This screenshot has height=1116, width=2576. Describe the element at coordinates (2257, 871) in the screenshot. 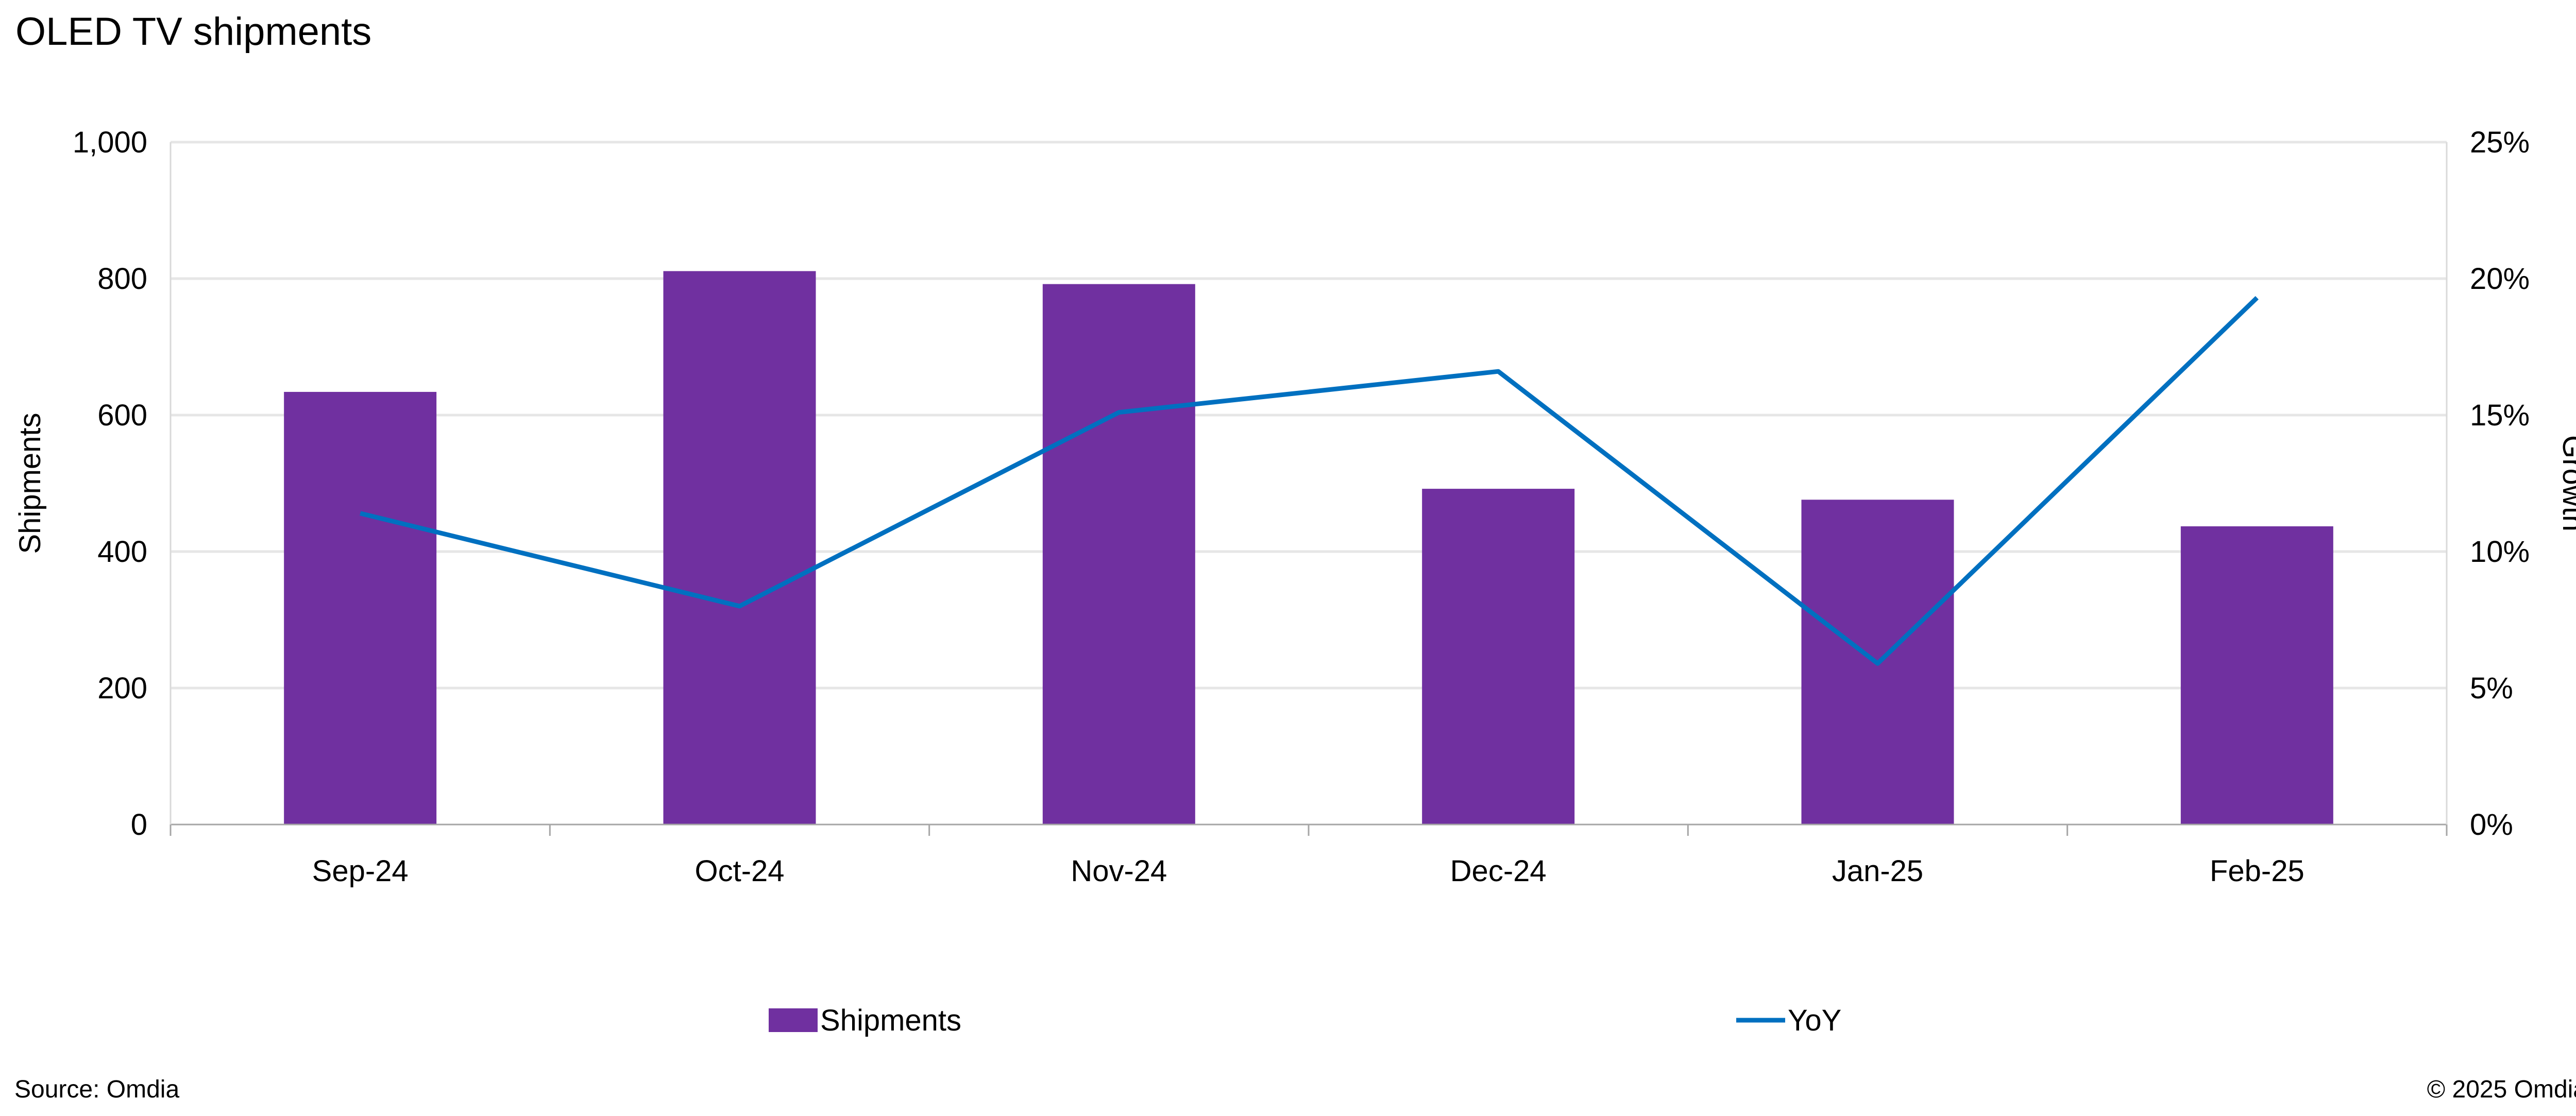

I see `x-tick-label: Feb-25` at that location.